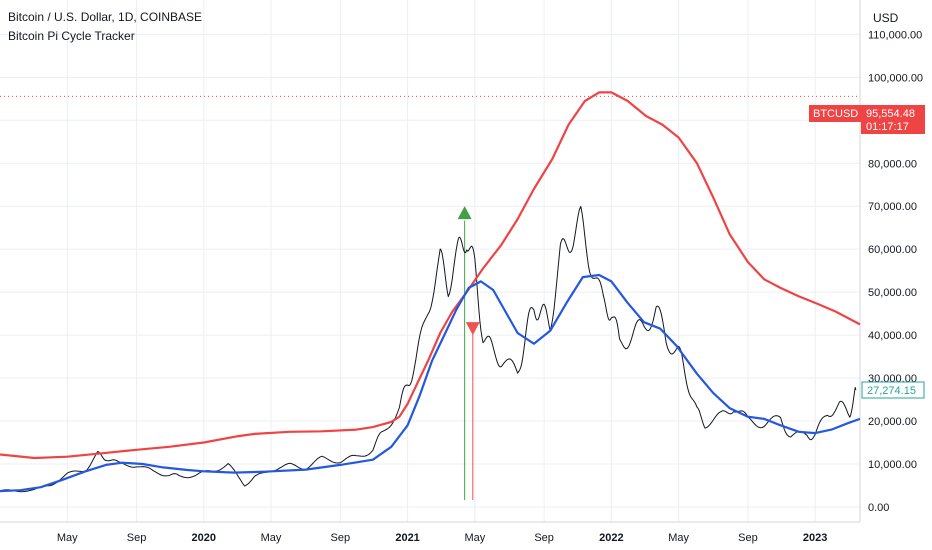 The width and height of the screenshot is (932, 550). I want to click on x-tick-label: 2021, so click(407, 538).